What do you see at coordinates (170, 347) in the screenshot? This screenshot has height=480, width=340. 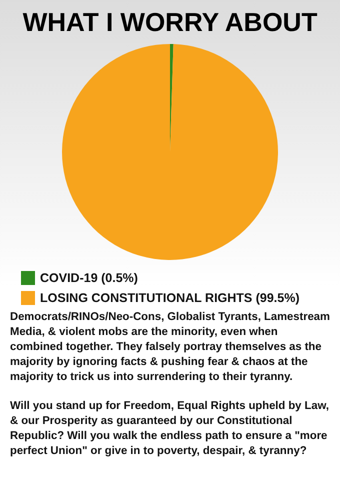 I see `text: Democrats/RINOs/Neo-Cons, Globalist Tyrants, Lamestream Media, & violent mobs are the minority, even when combined together. They falsely portray themselves as the majority by ignoring facts & pushing fear & chaos at the majority to trick us into surrendering to their tyranny.` at bounding box center [170, 347].